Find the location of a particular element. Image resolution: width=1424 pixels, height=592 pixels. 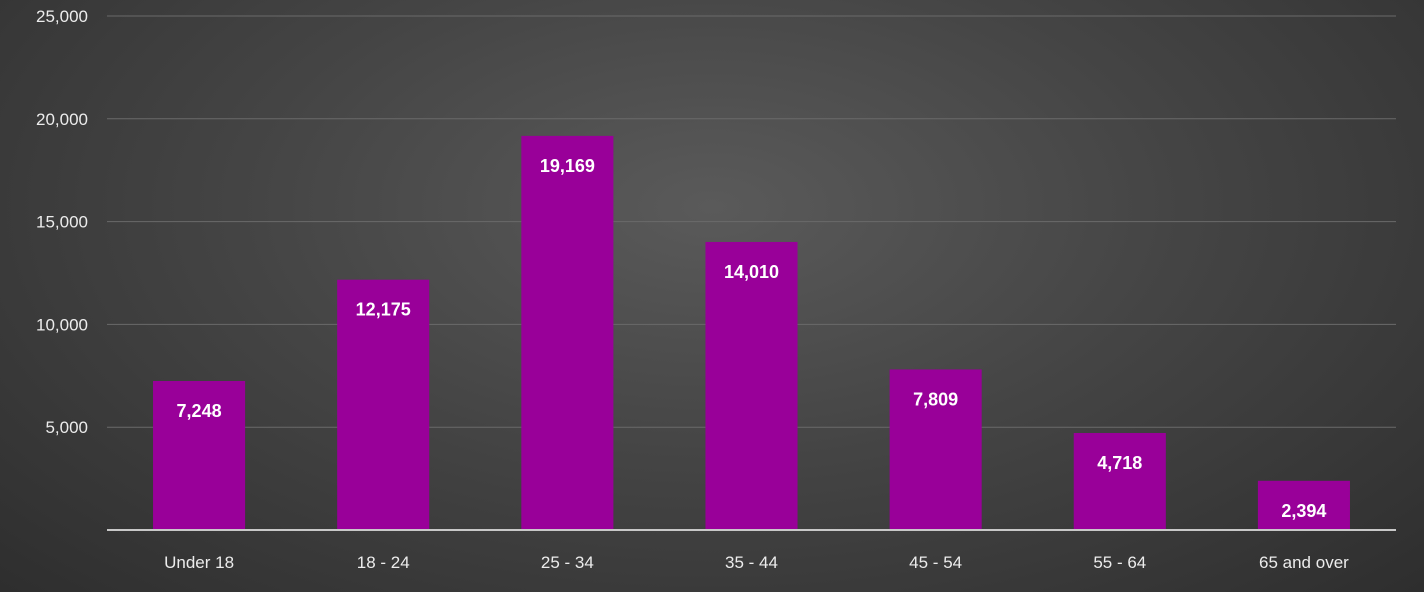

bar-value-label: 7,809 is located at coordinates (935, 399).